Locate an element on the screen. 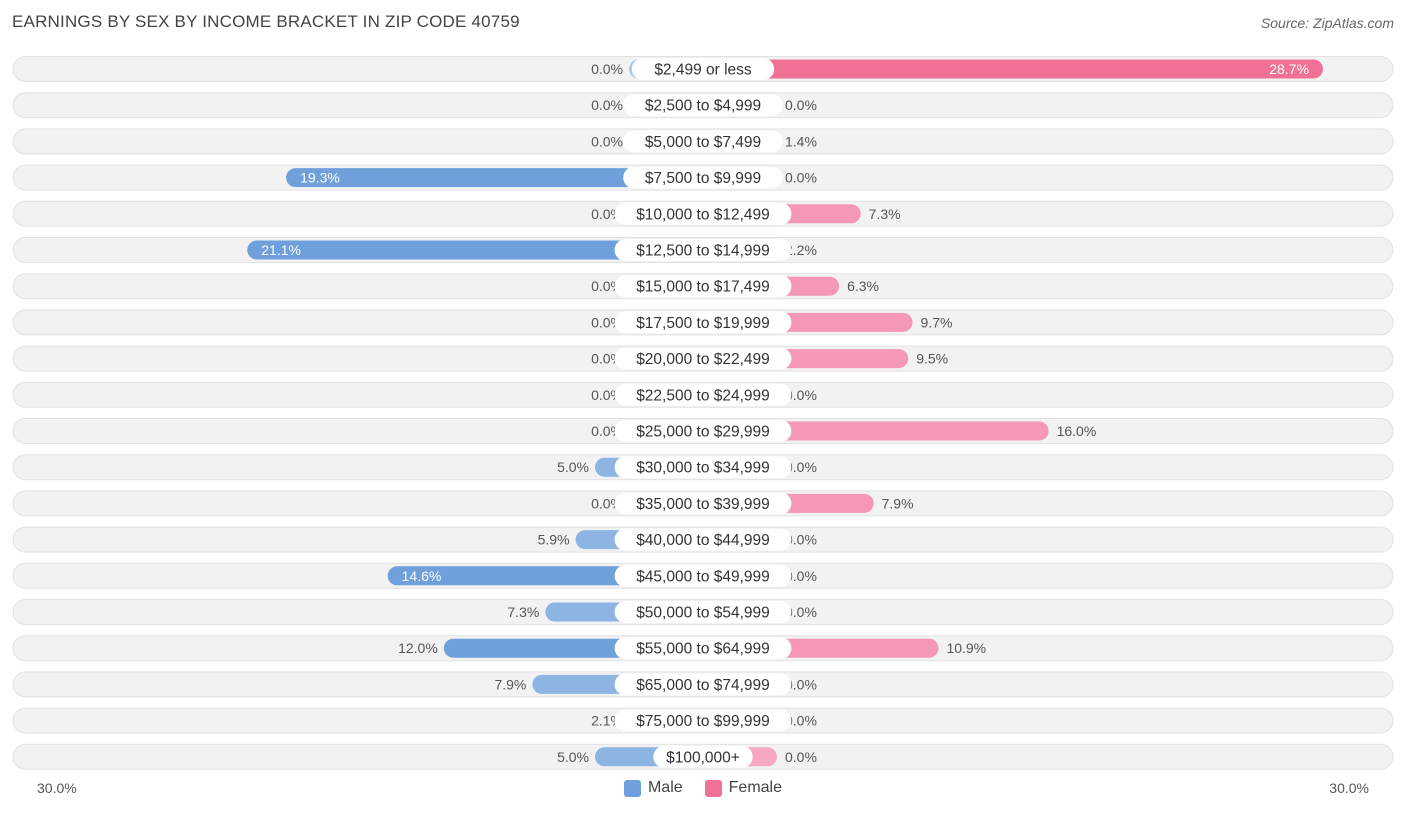 The image size is (1406, 813). category-label: $25,000 to $29,999 is located at coordinates (703, 432).